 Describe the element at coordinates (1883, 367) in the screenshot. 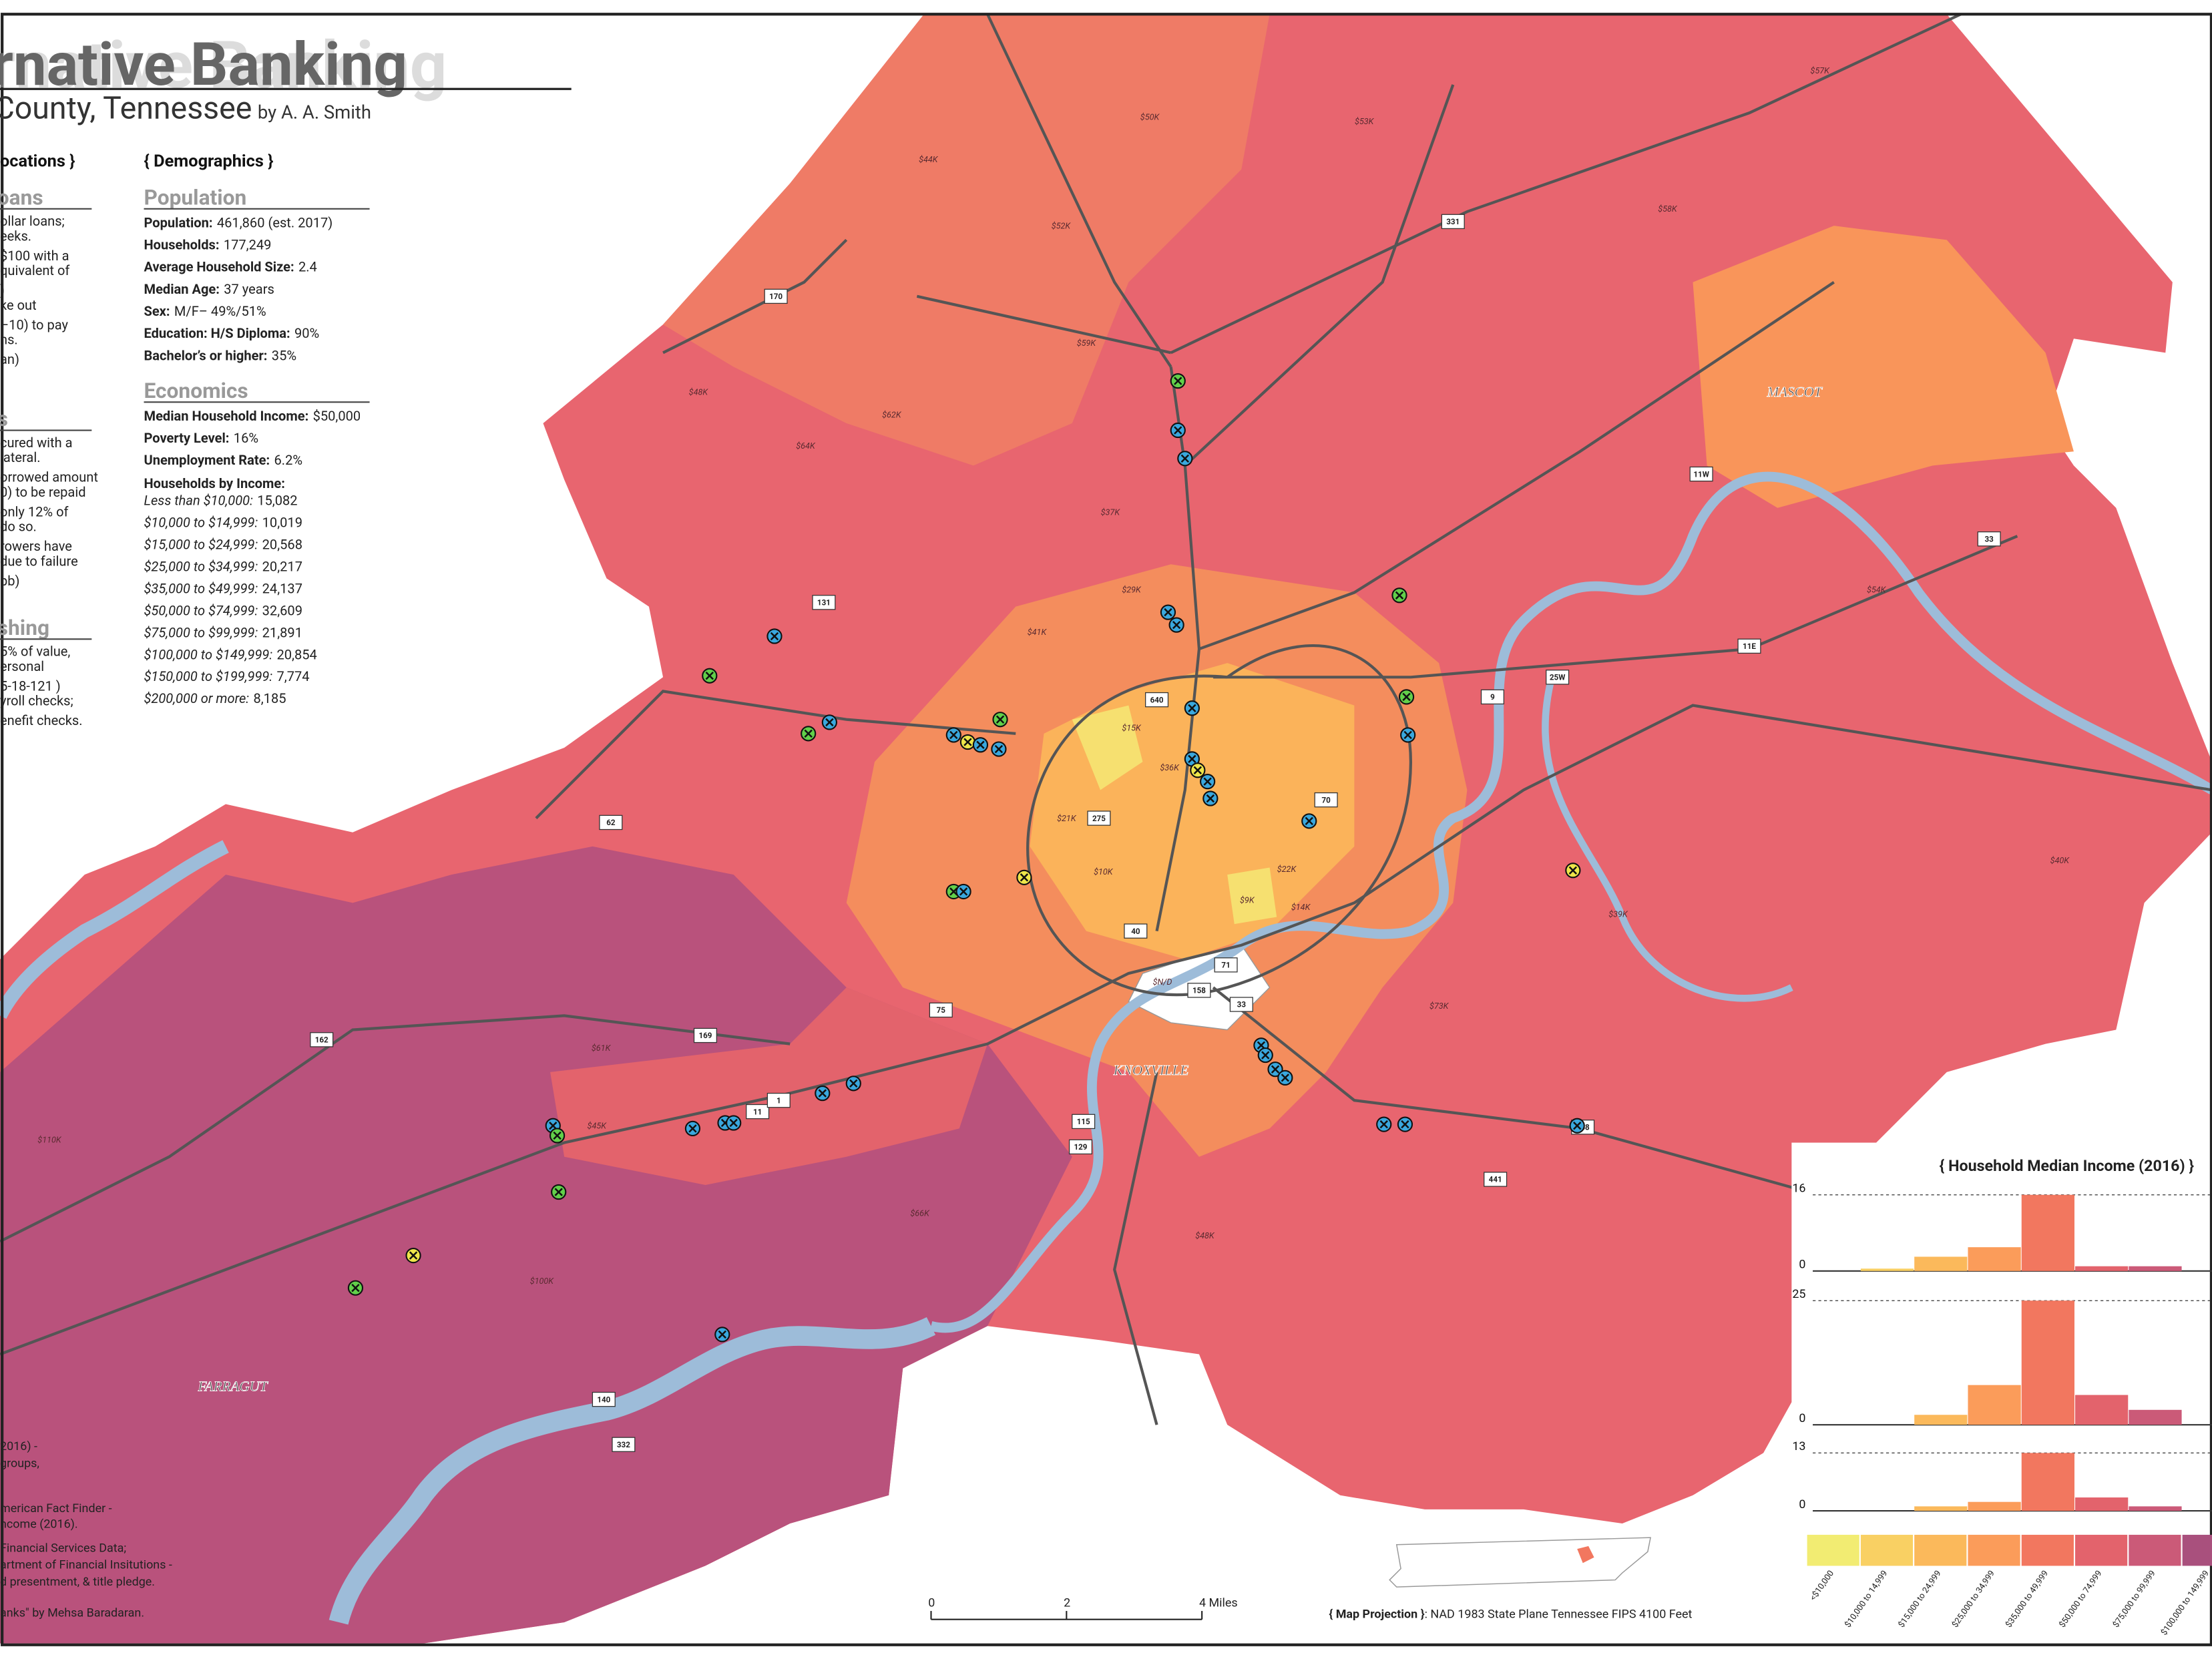

I see `region-mascot` at that location.